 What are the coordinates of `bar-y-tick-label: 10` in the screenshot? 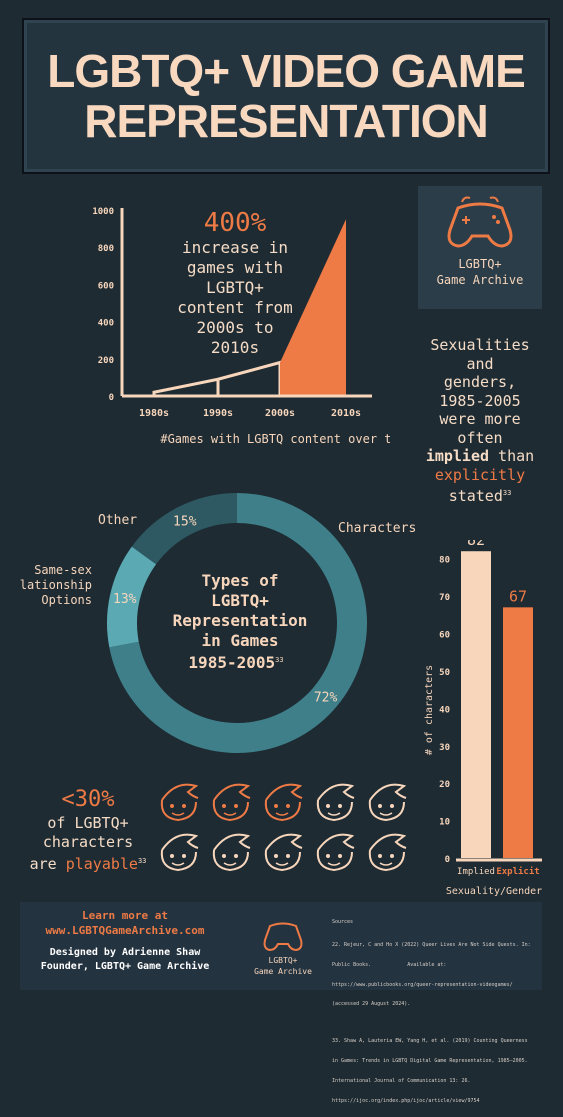 It's located at (444, 823).